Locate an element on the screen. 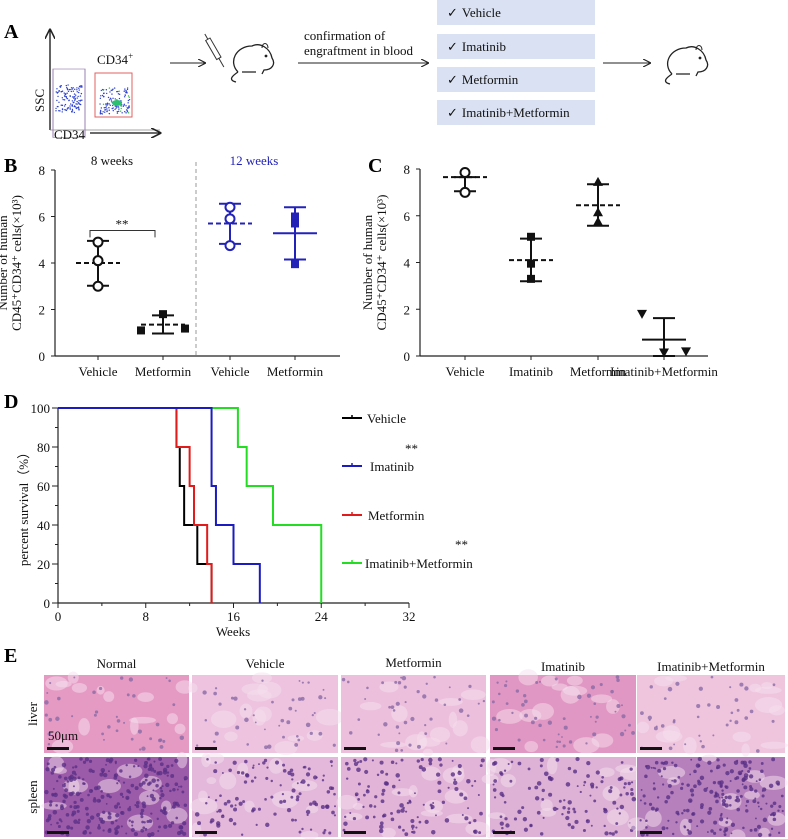 This screenshot has height=839, width=788. x-axis-label: Weeks is located at coordinates (233, 631).